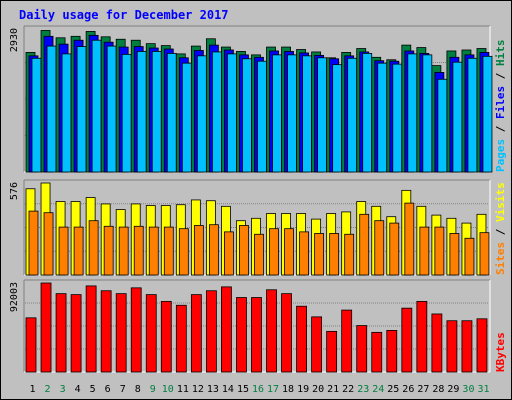 This screenshot has height=400, width=512. What do you see at coordinates (333, 389) in the screenshot?
I see `x-tick-label: 21` at bounding box center [333, 389].